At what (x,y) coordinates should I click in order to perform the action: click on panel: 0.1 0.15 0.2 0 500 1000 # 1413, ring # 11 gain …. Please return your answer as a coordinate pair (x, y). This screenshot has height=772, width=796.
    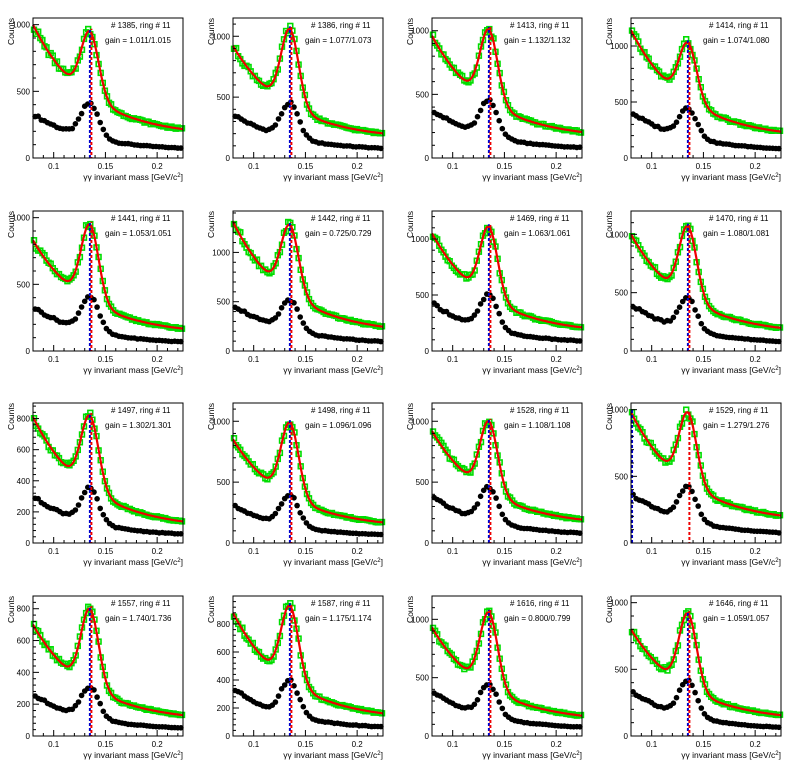
    Looking at the image, I should click on (495, 99).